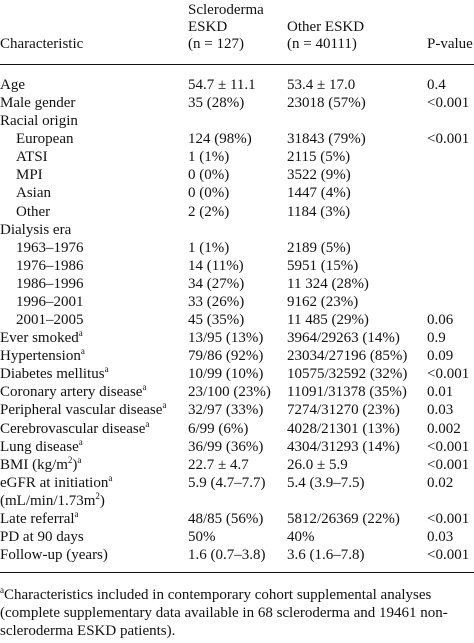  What do you see at coordinates (209, 175) in the screenshot?
I see `cell: 0 (0%)` at bounding box center [209, 175].